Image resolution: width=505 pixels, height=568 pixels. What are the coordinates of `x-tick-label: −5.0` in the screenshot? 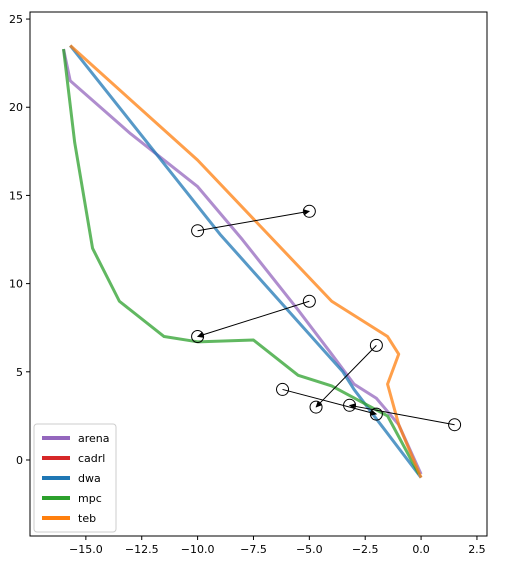 It's located at (309, 549).